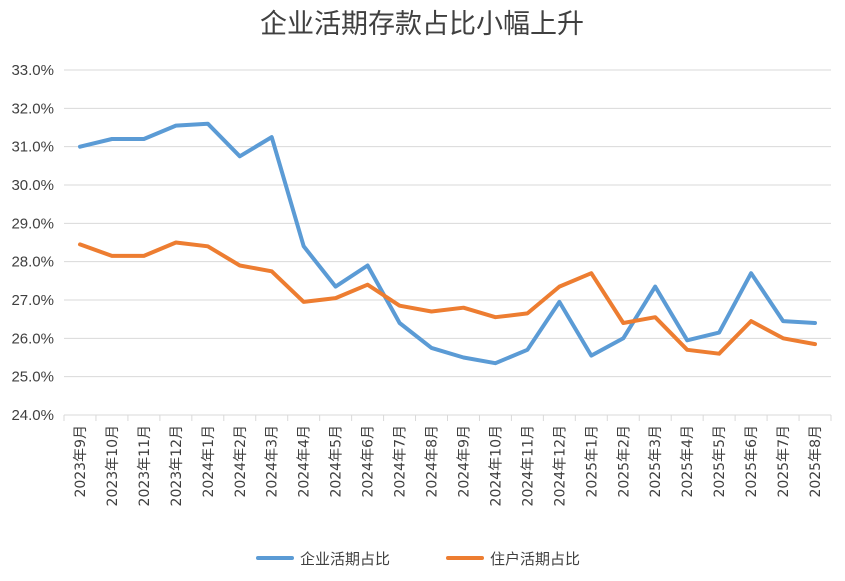  I want to click on y-tick-label: 30.0%, so click(32, 185).